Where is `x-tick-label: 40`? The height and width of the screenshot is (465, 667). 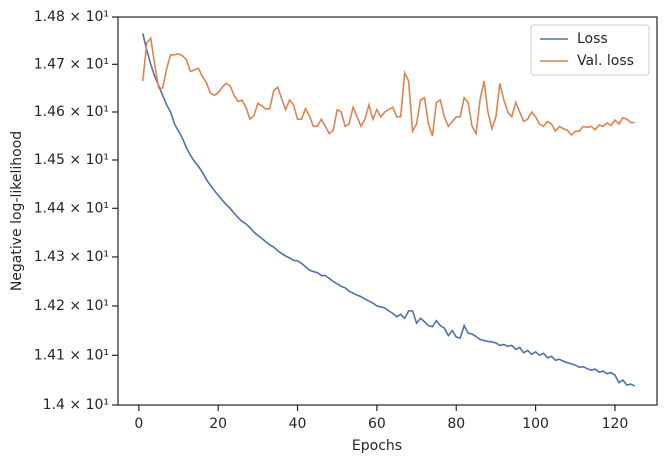 x-tick-label: 40 is located at coordinates (298, 424).